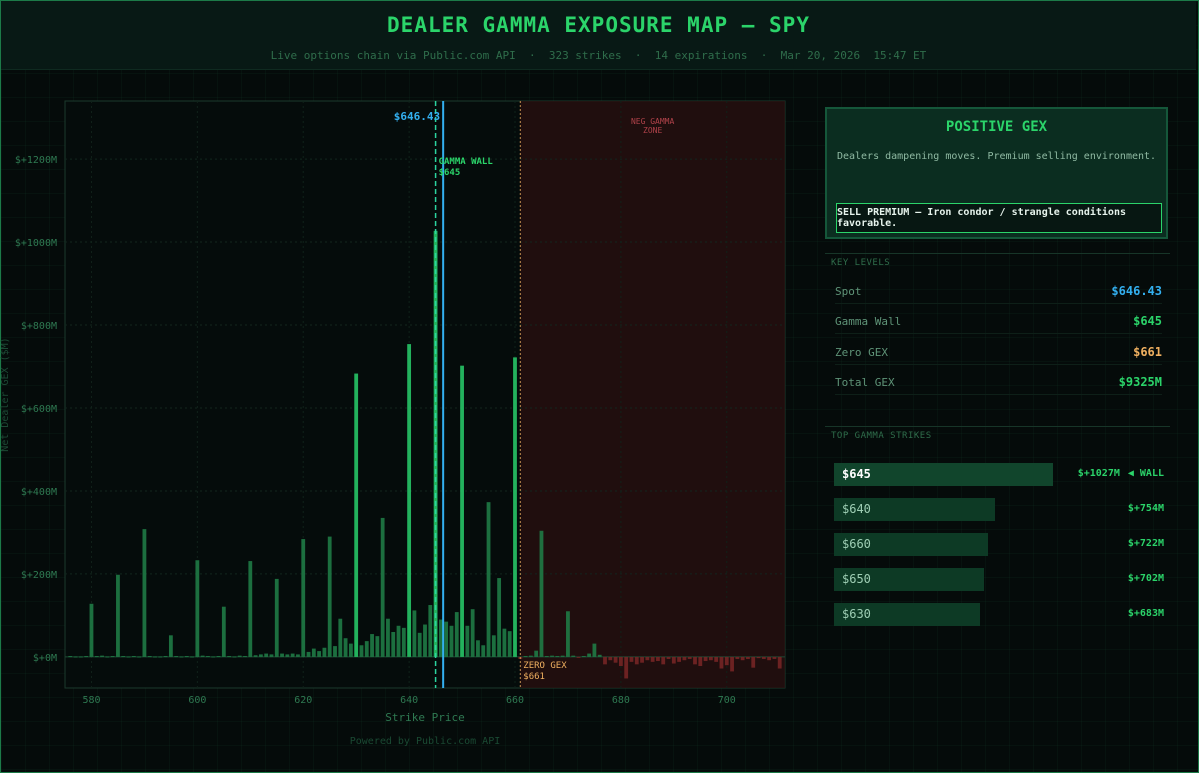 This screenshot has height=773, width=1199. Describe the element at coordinates (197, 700) in the screenshot. I see `x-tick-label: 600` at that location.